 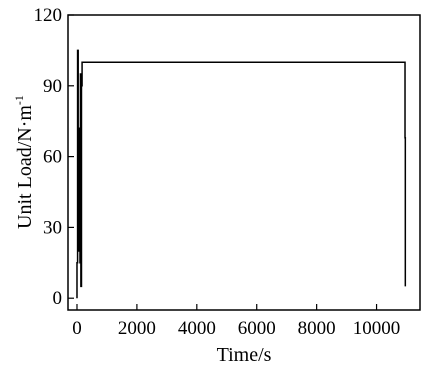 I want to click on y-axis-label-main: Unit Load/N·m, so click(x=25, y=167).